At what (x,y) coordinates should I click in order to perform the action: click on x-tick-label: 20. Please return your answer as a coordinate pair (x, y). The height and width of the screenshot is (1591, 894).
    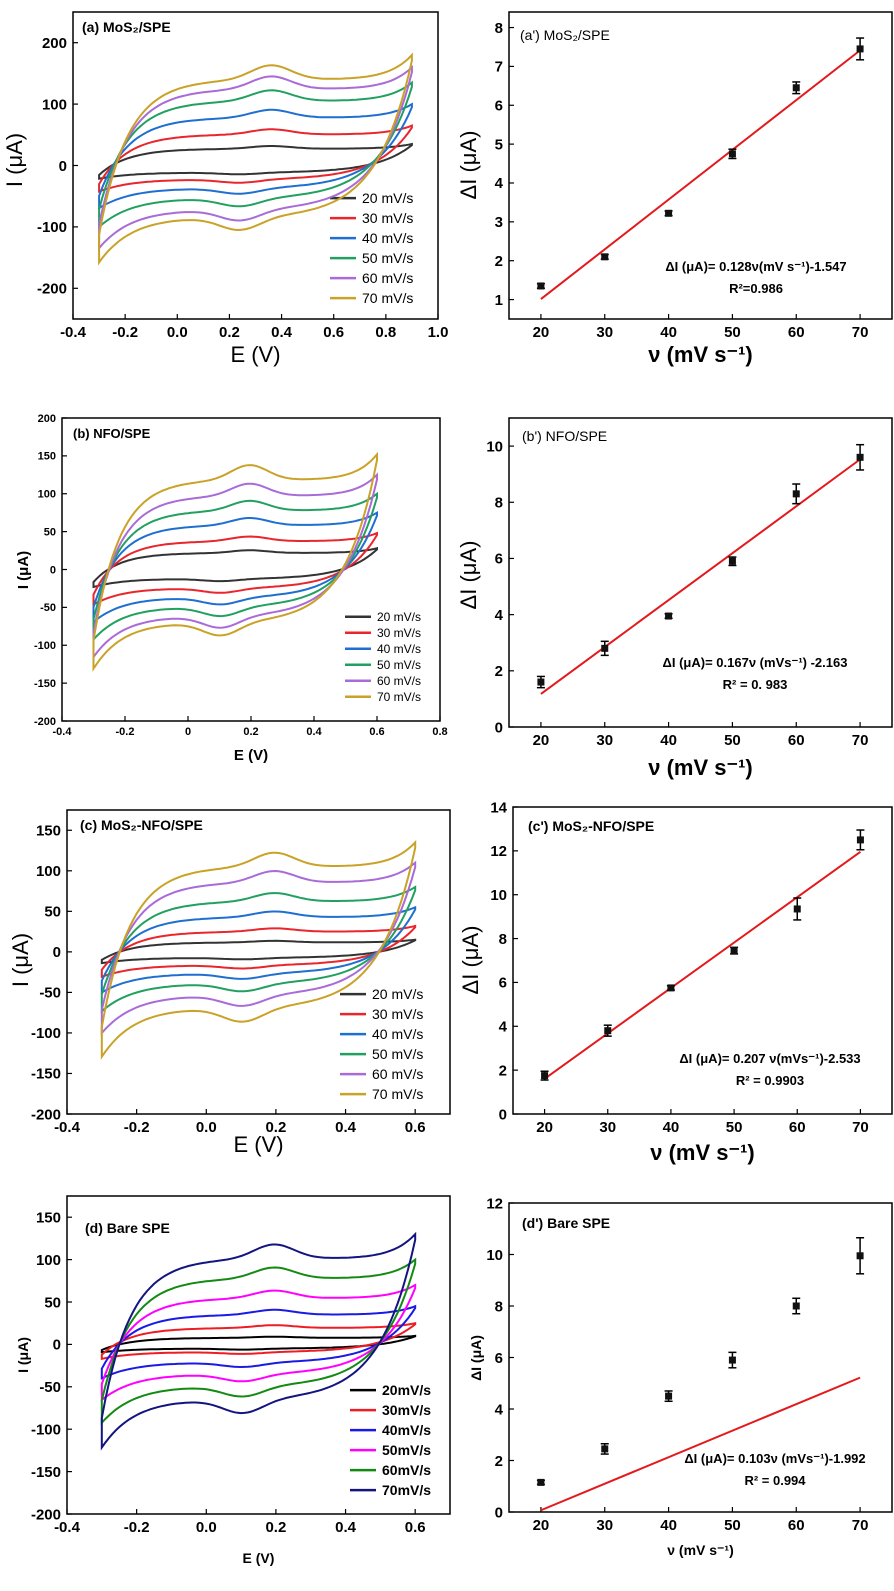
    Looking at the image, I should click on (541, 332).